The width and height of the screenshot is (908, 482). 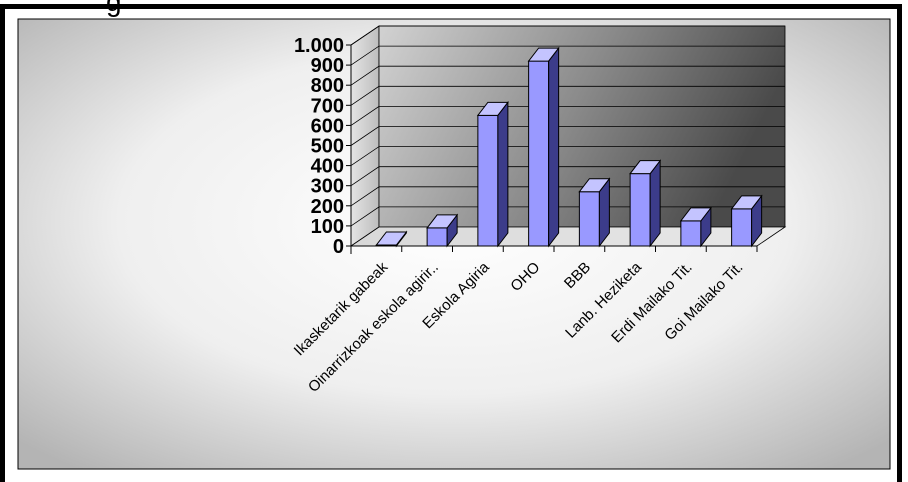 What do you see at coordinates (327, 227) in the screenshot?
I see `y-tick-label: 100` at bounding box center [327, 227].